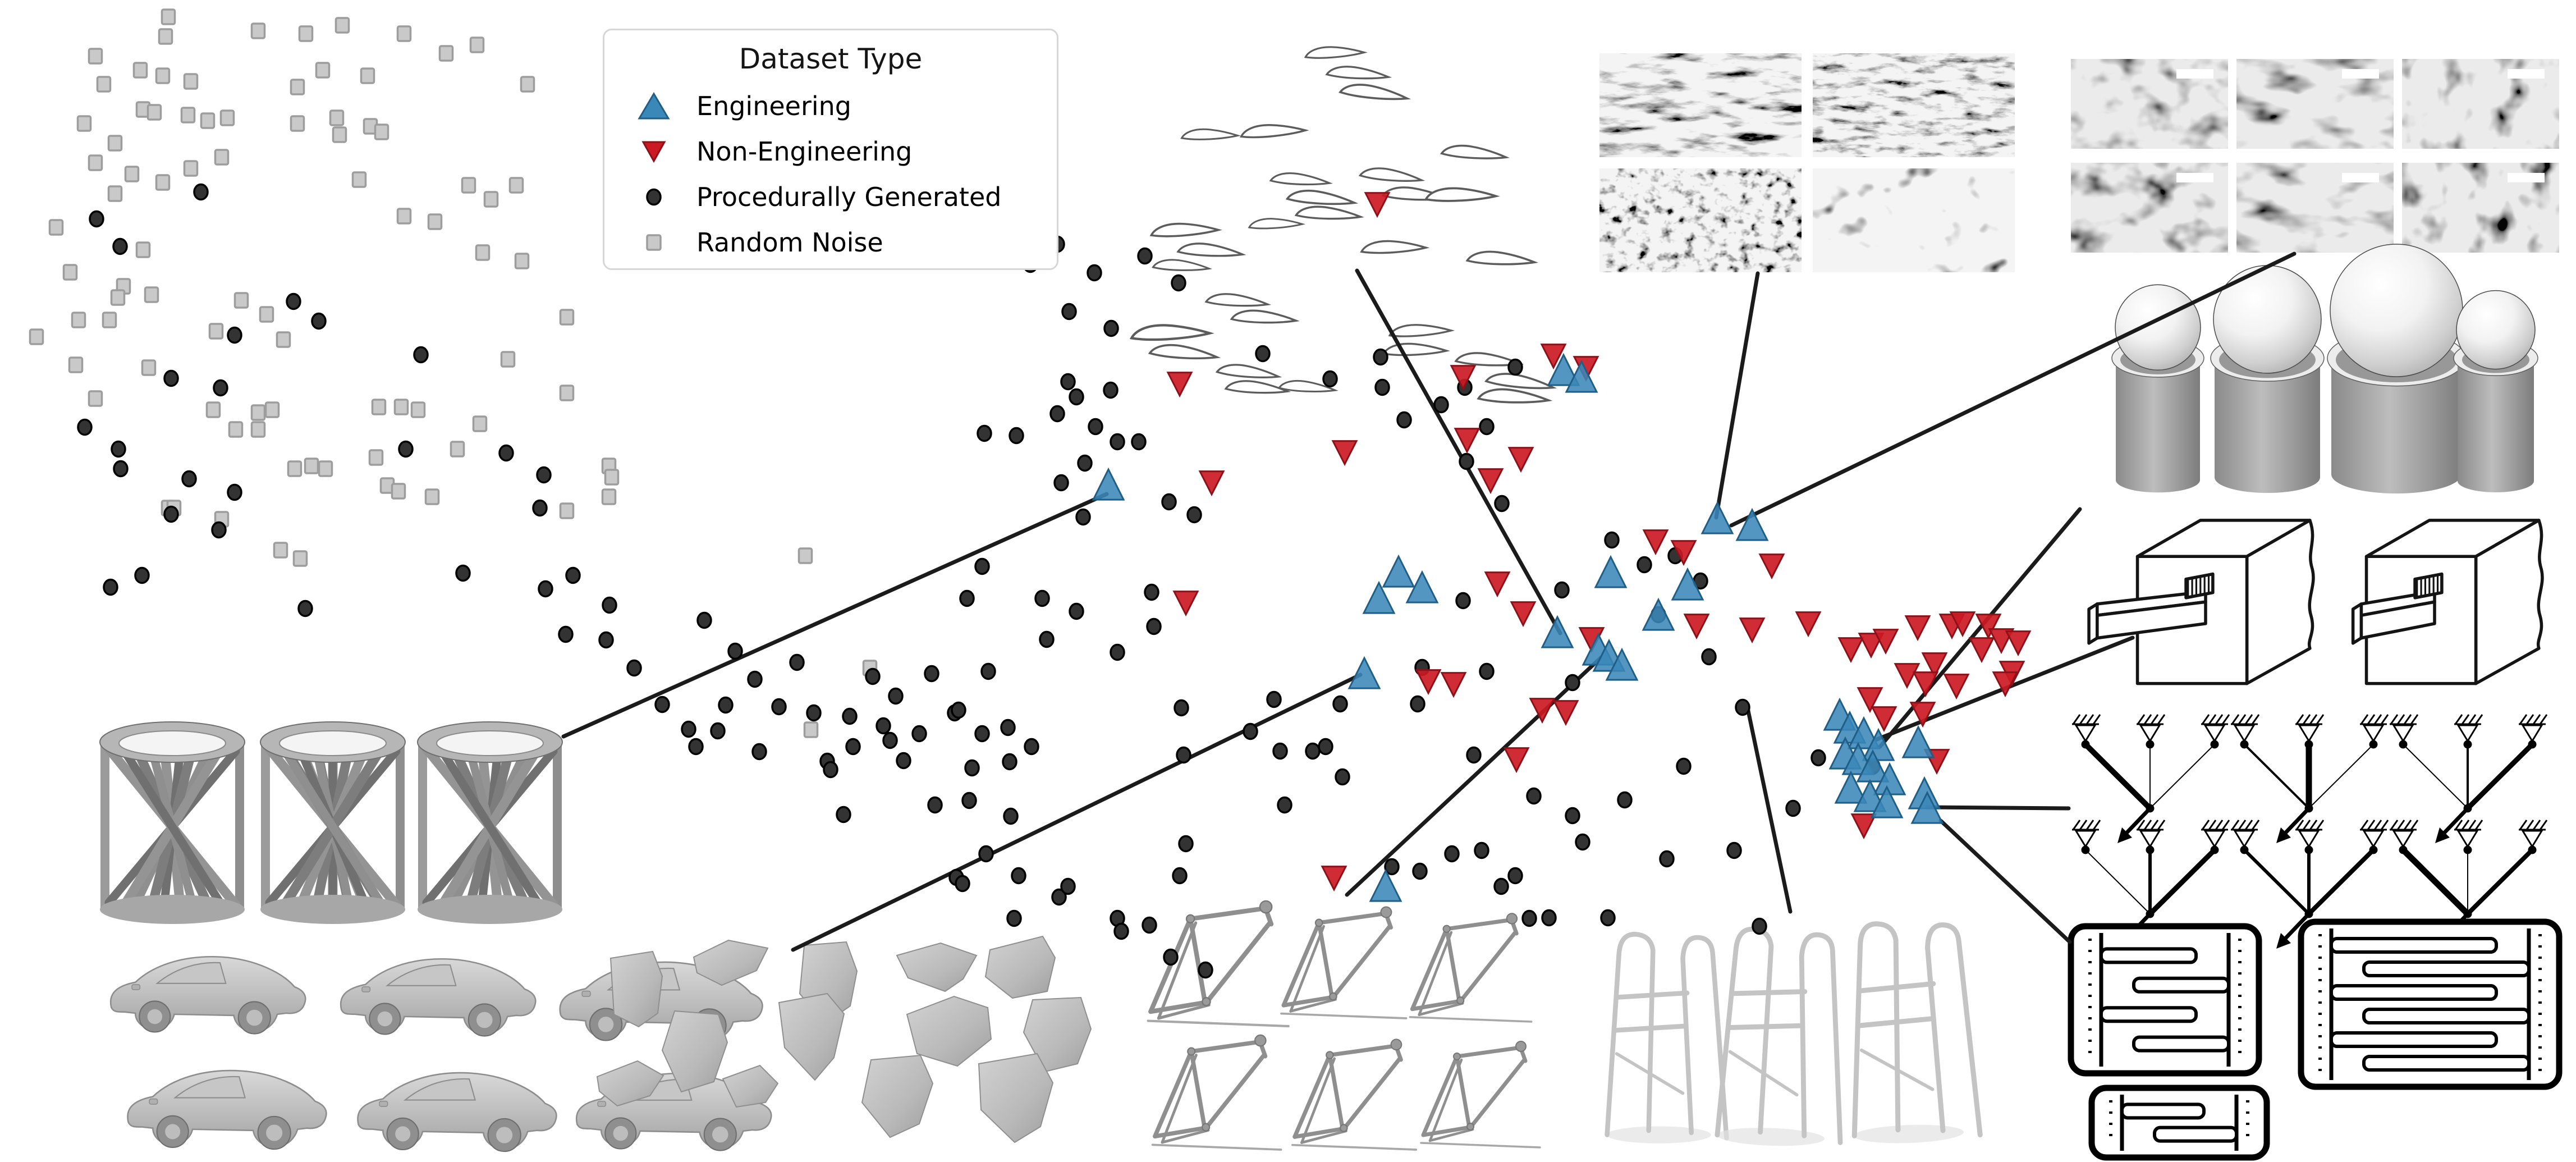 This screenshot has width=2576, height=1162. I want to click on callout-line-cad-joint, so click(1980, 628).